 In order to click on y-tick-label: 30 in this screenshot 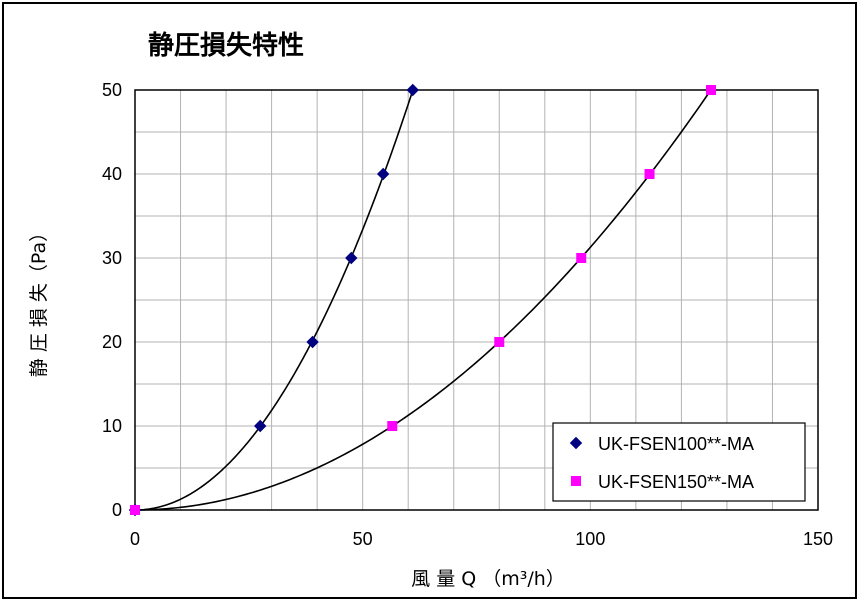, I will do `click(112, 258)`.